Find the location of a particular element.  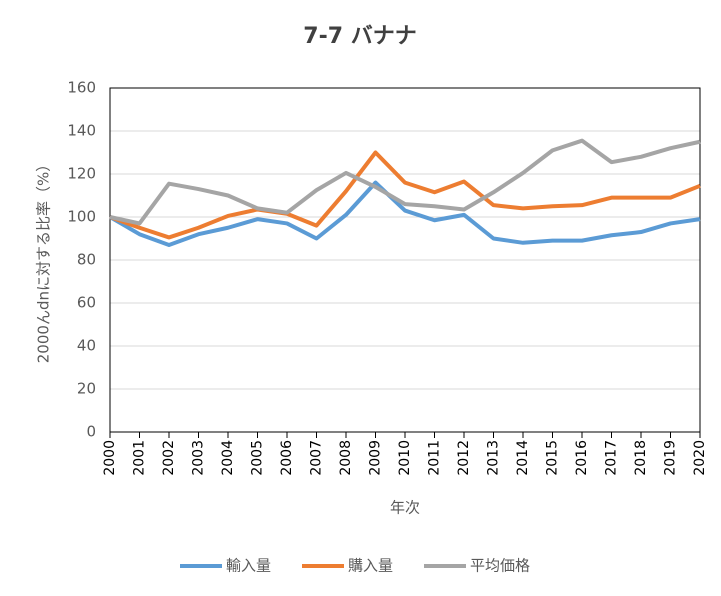

x-tick-label: 2018 is located at coordinates (641, 458).